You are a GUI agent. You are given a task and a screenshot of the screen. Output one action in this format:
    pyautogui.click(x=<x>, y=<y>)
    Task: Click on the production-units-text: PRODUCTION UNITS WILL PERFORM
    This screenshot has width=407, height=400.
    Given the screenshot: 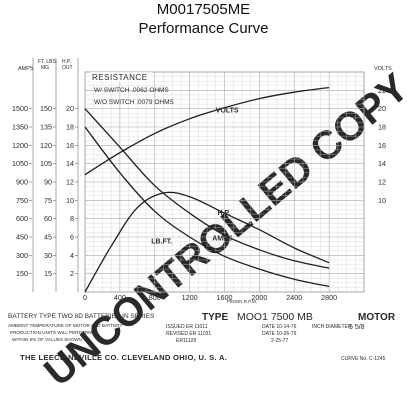 What is the action you would take?
    pyautogui.click(x=51, y=332)
    